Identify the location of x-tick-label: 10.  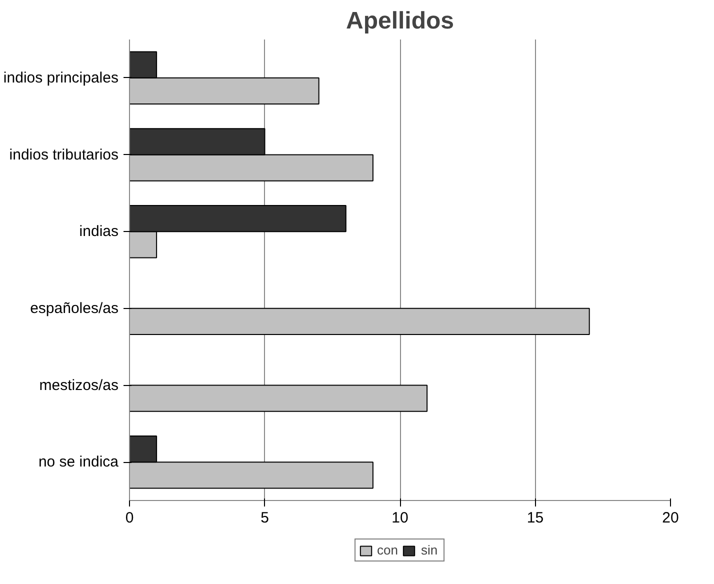
(400, 518).